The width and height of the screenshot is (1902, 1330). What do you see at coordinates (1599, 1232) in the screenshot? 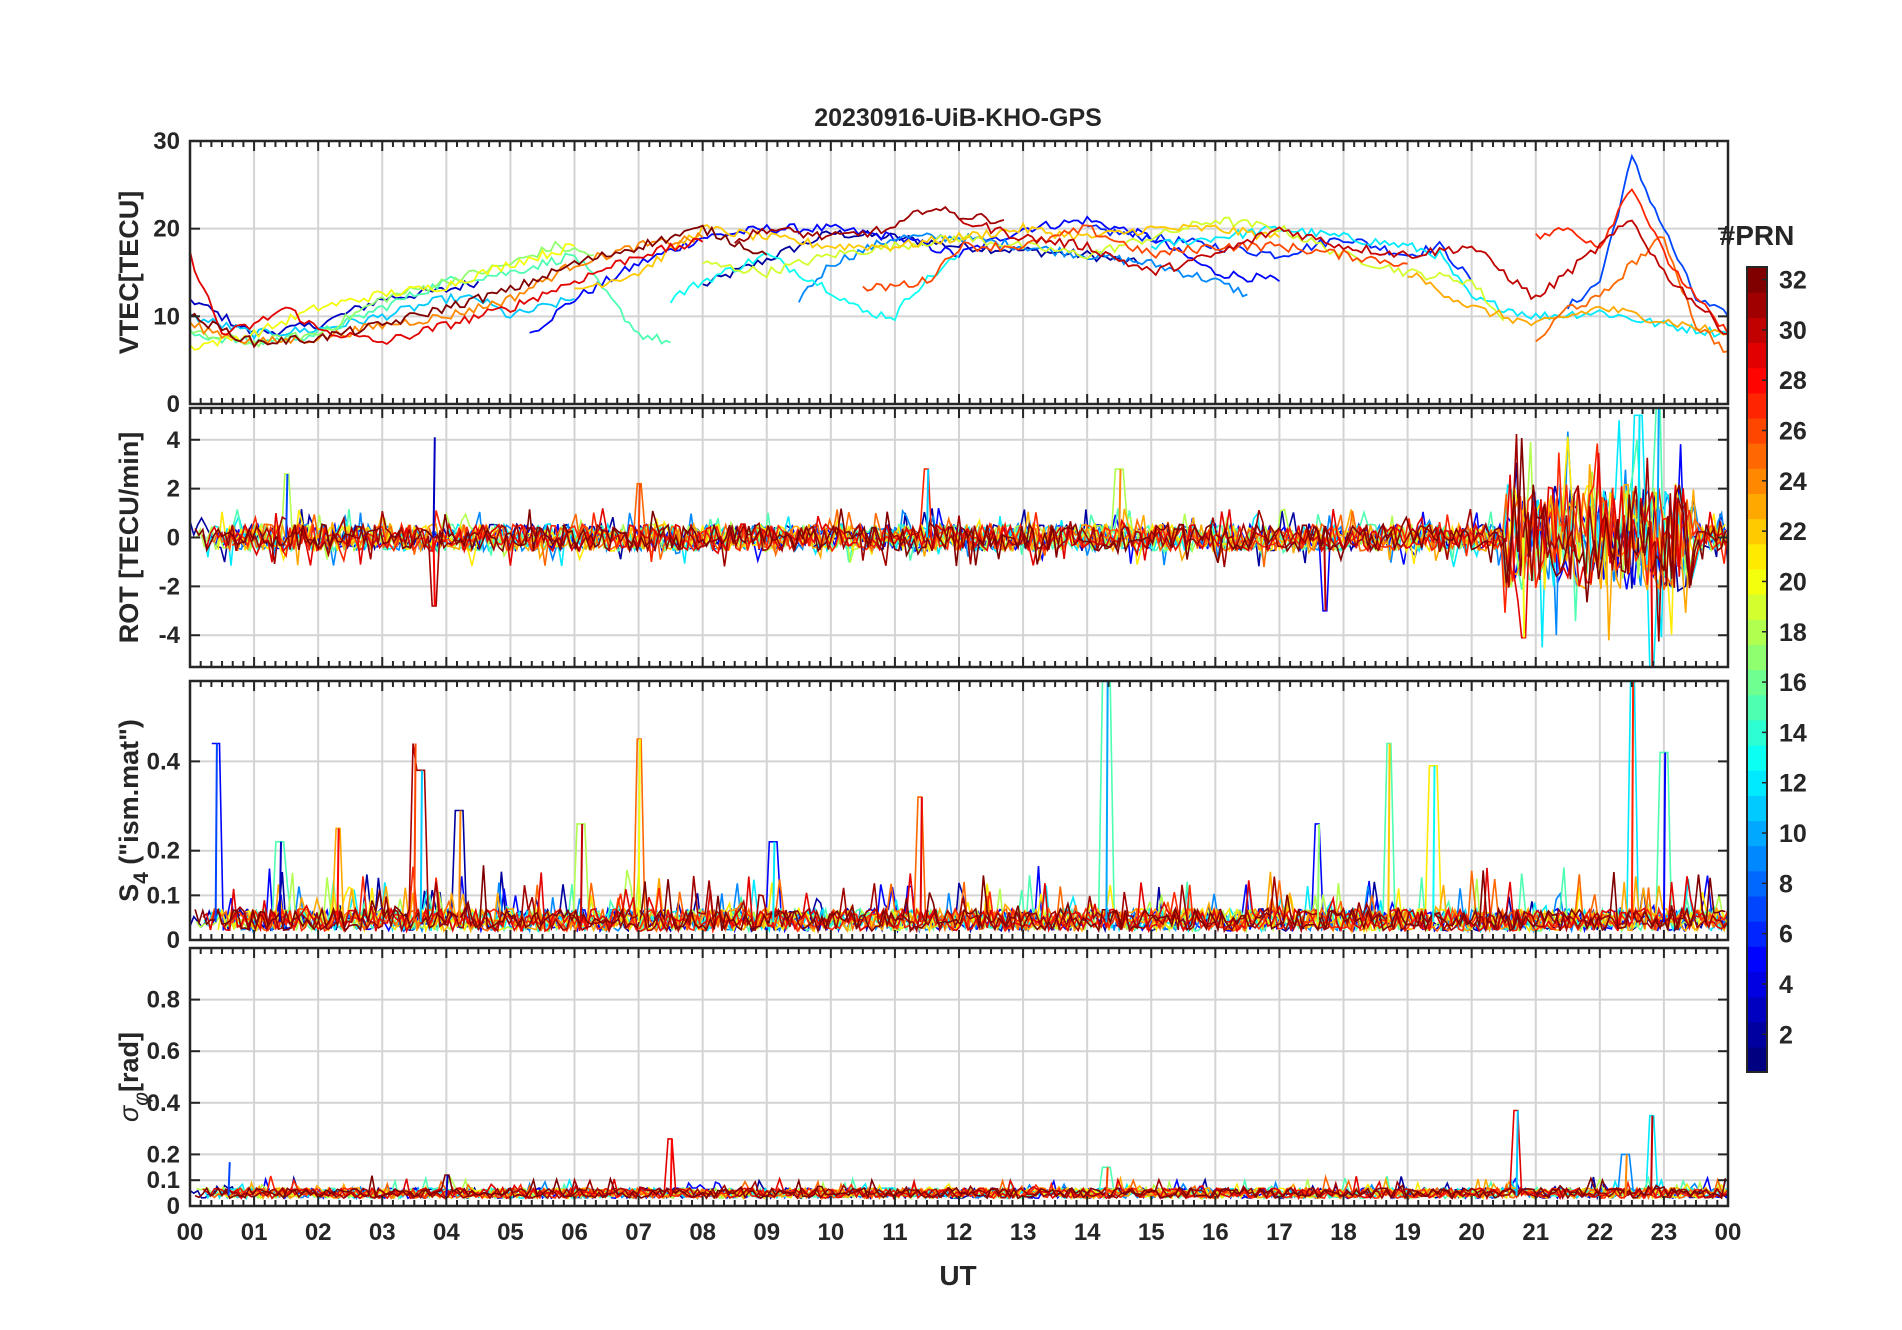
I see `x-tick-label: 22` at bounding box center [1599, 1232].